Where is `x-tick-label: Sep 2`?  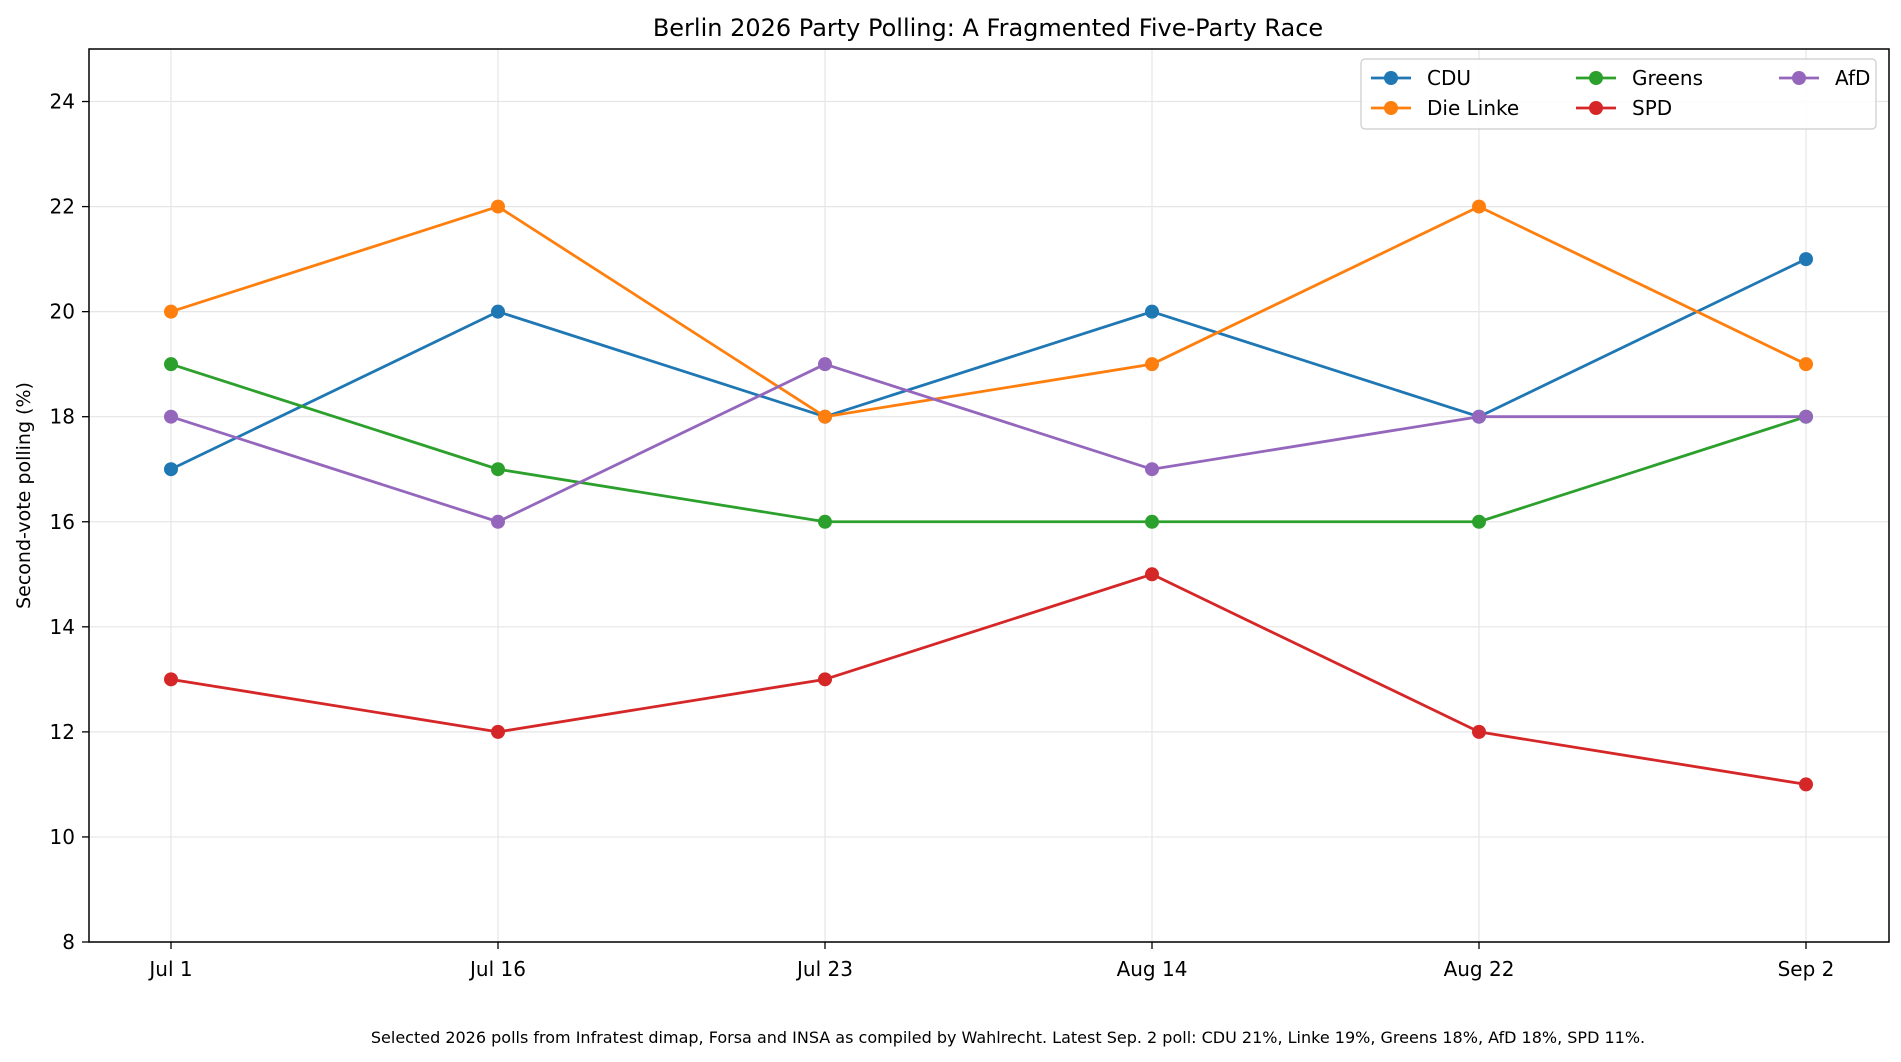
x-tick-label: Sep 2 is located at coordinates (1806, 969).